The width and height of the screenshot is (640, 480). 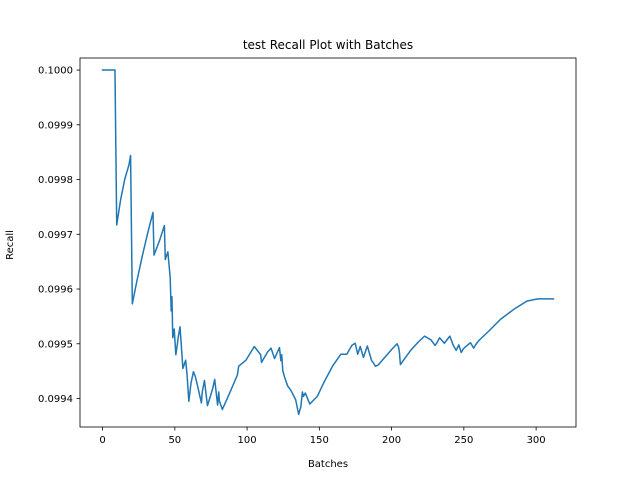 What do you see at coordinates (391, 440) in the screenshot?
I see `x-tick-label: 200` at bounding box center [391, 440].